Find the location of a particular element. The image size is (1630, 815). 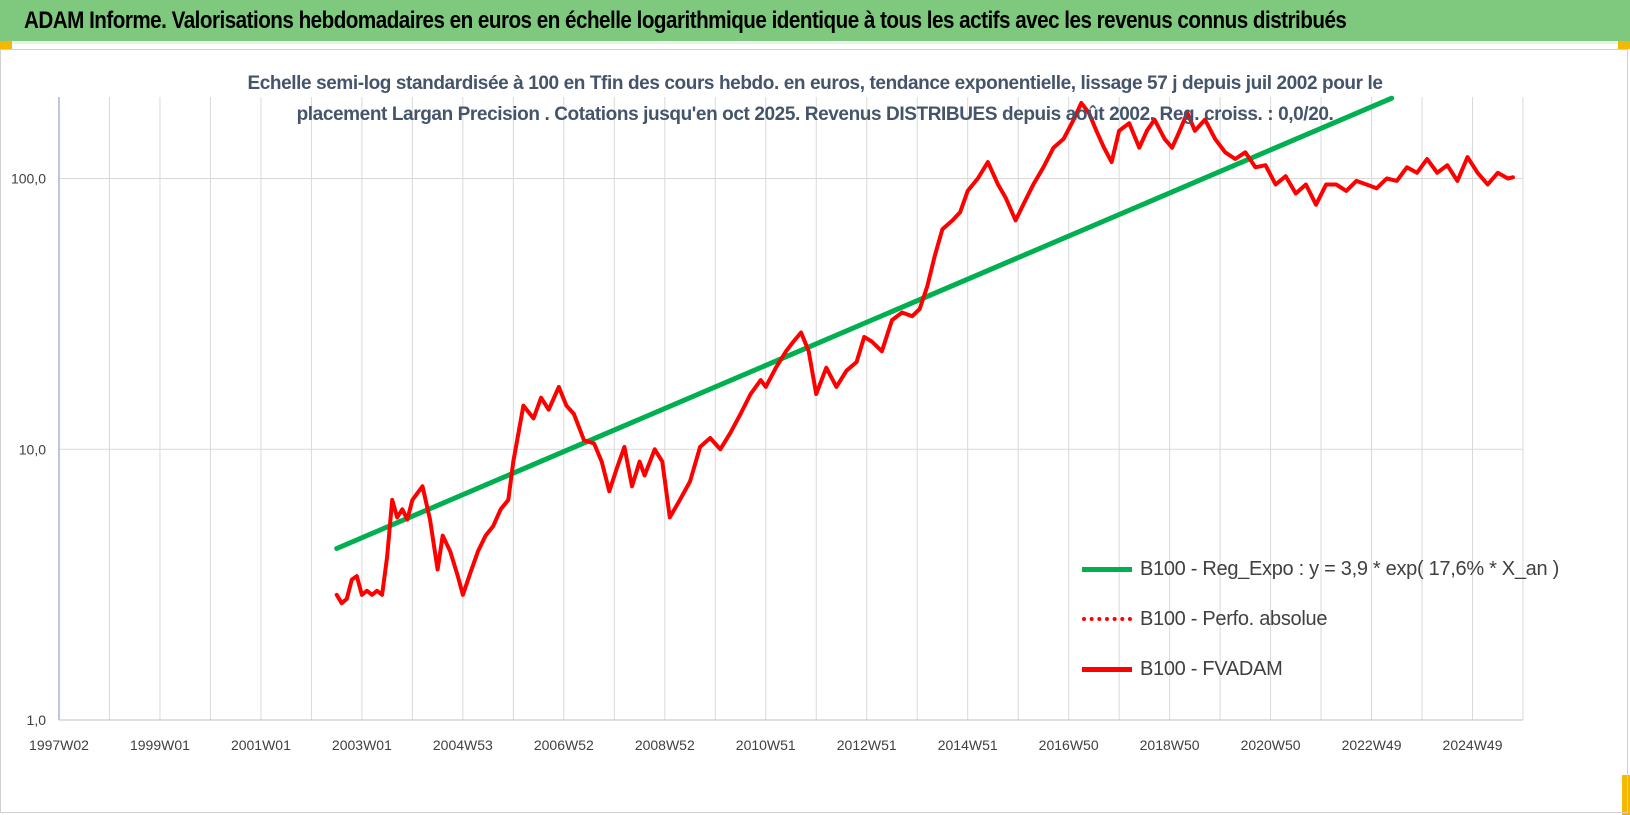

x-tick-label: 2018W50 is located at coordinates (1170, 745).